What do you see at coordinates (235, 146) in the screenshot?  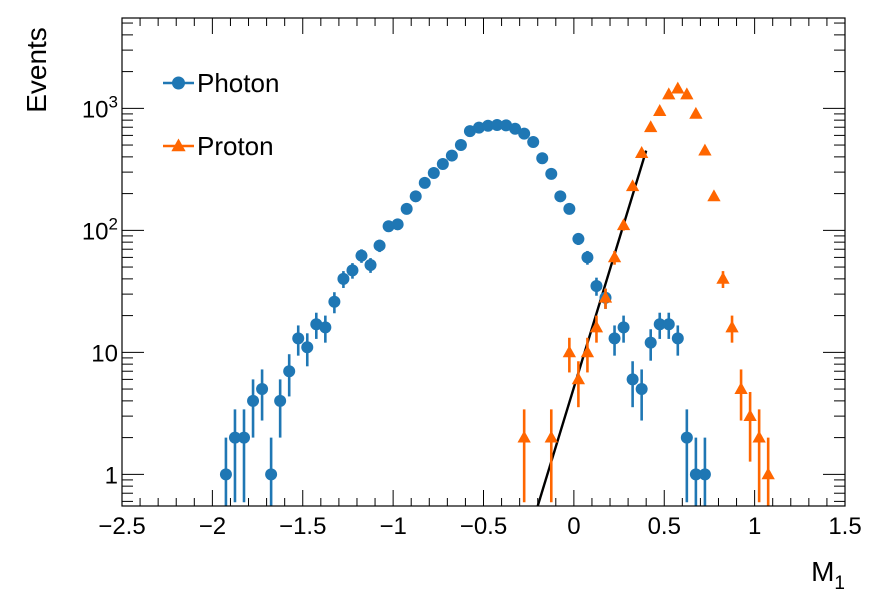 I see `legend-label: Proton` at bounding box center [235, 146].